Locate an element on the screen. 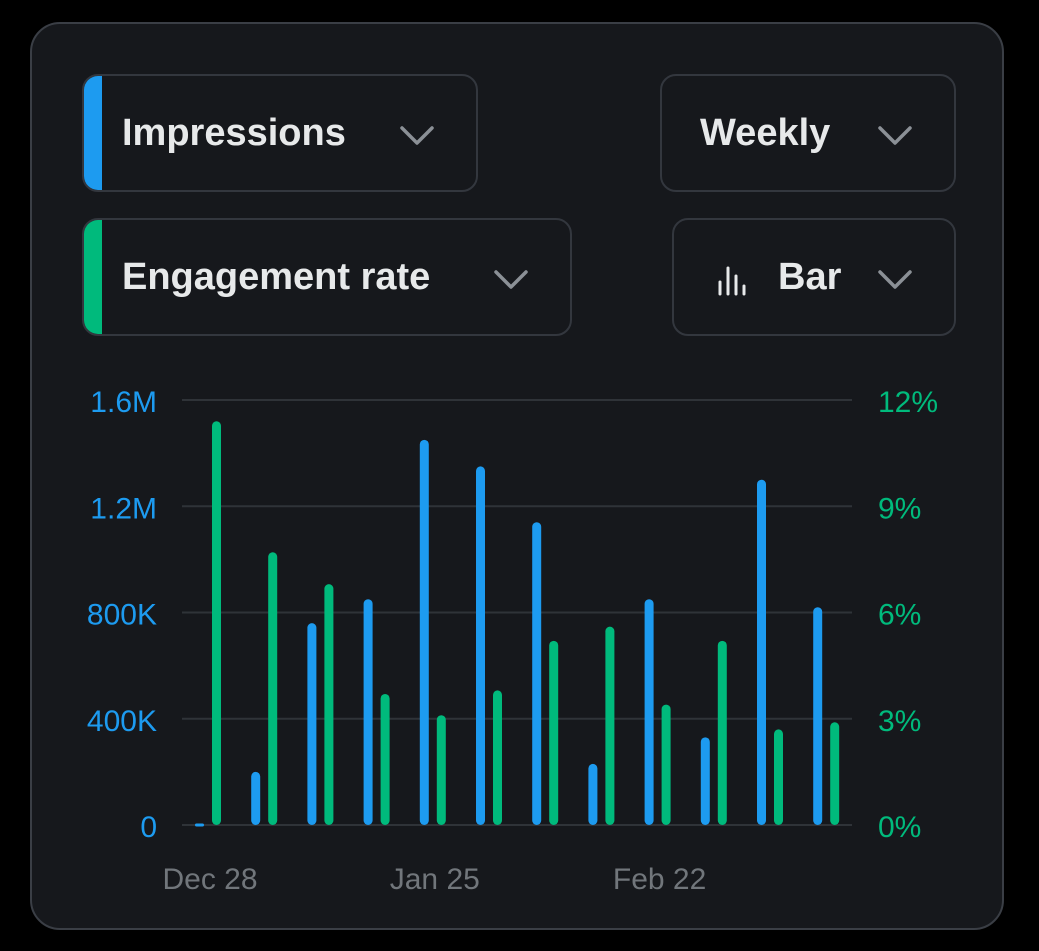  metric-secondary-dropdown: Engagement rate is located at coordinates (327, 277).